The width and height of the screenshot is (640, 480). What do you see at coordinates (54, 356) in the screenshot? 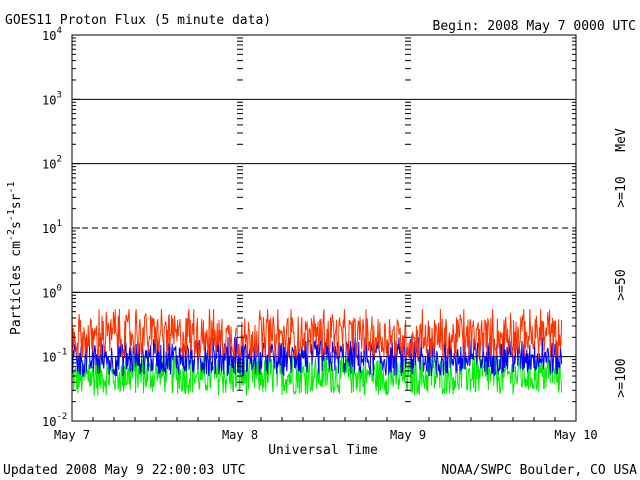
I see `y-tick-label: 10⁻¹` at bounding box center [54, 356].